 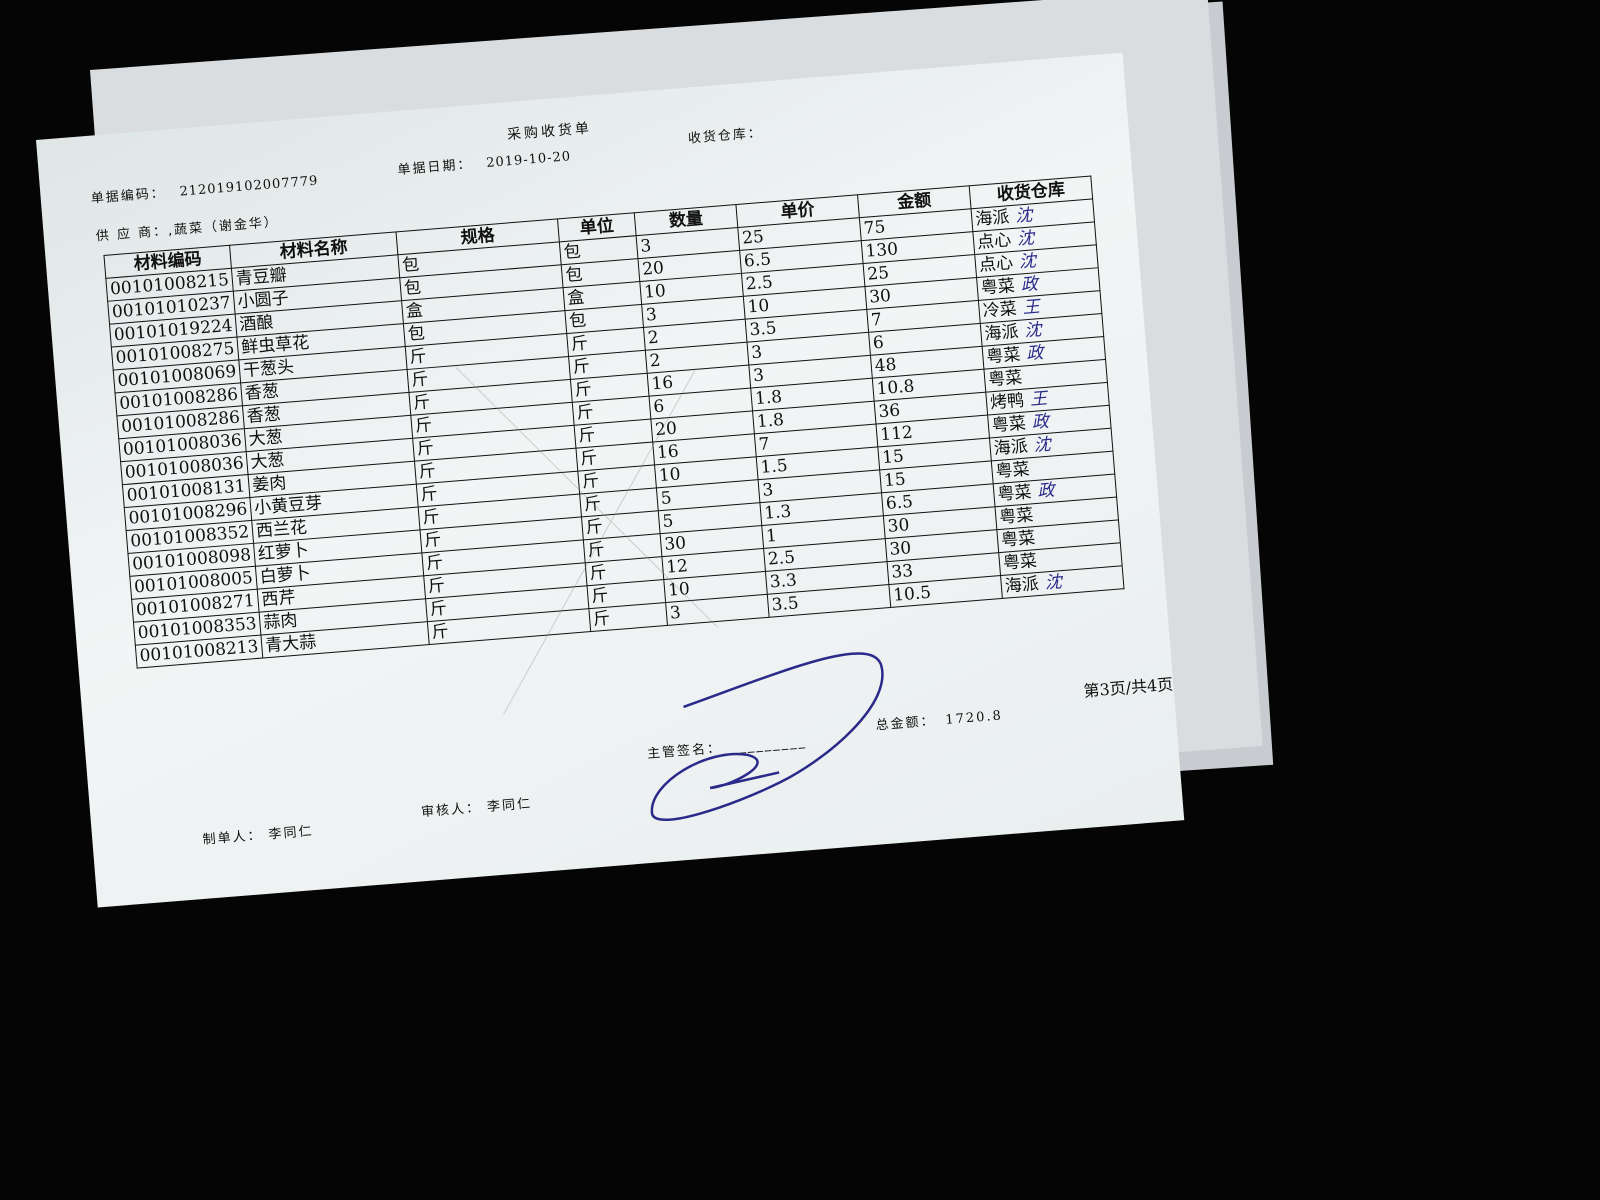 I want to click on unit-text: 包, so click(x=574, y=275).